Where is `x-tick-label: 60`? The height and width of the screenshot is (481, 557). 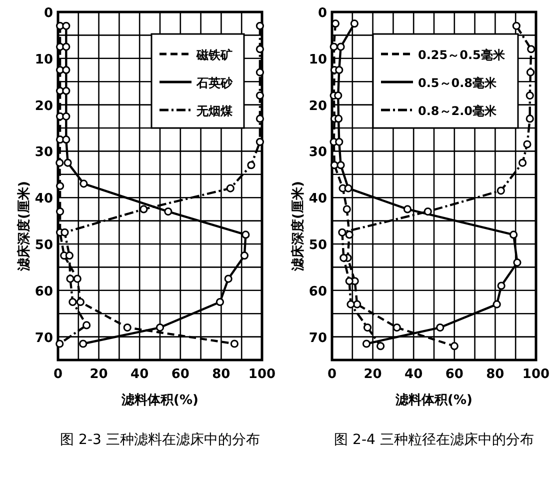
x-tick-label: 60 is located at coordinates (454, 374).